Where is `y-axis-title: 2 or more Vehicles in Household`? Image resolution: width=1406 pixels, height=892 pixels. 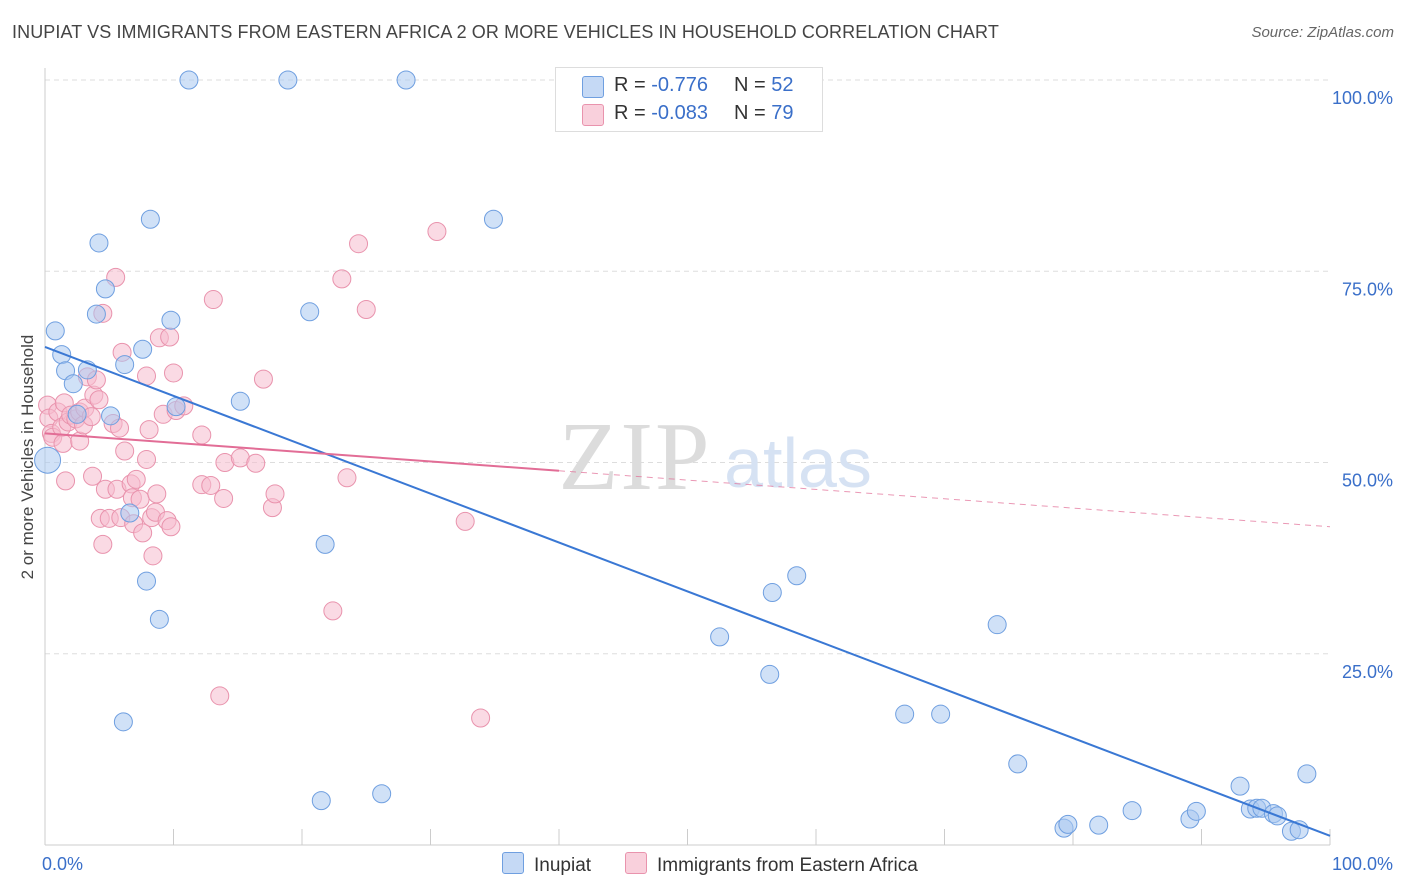 y-axis-title: 2 or more Vehicles in Household is located at coordinates (27, 457).